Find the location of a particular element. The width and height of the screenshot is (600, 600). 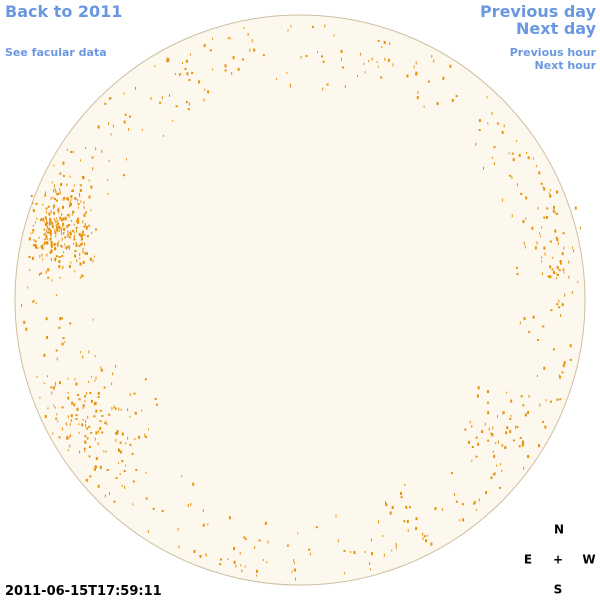

previous-hour-link: Previous hour is located at coordinates (553, 52).